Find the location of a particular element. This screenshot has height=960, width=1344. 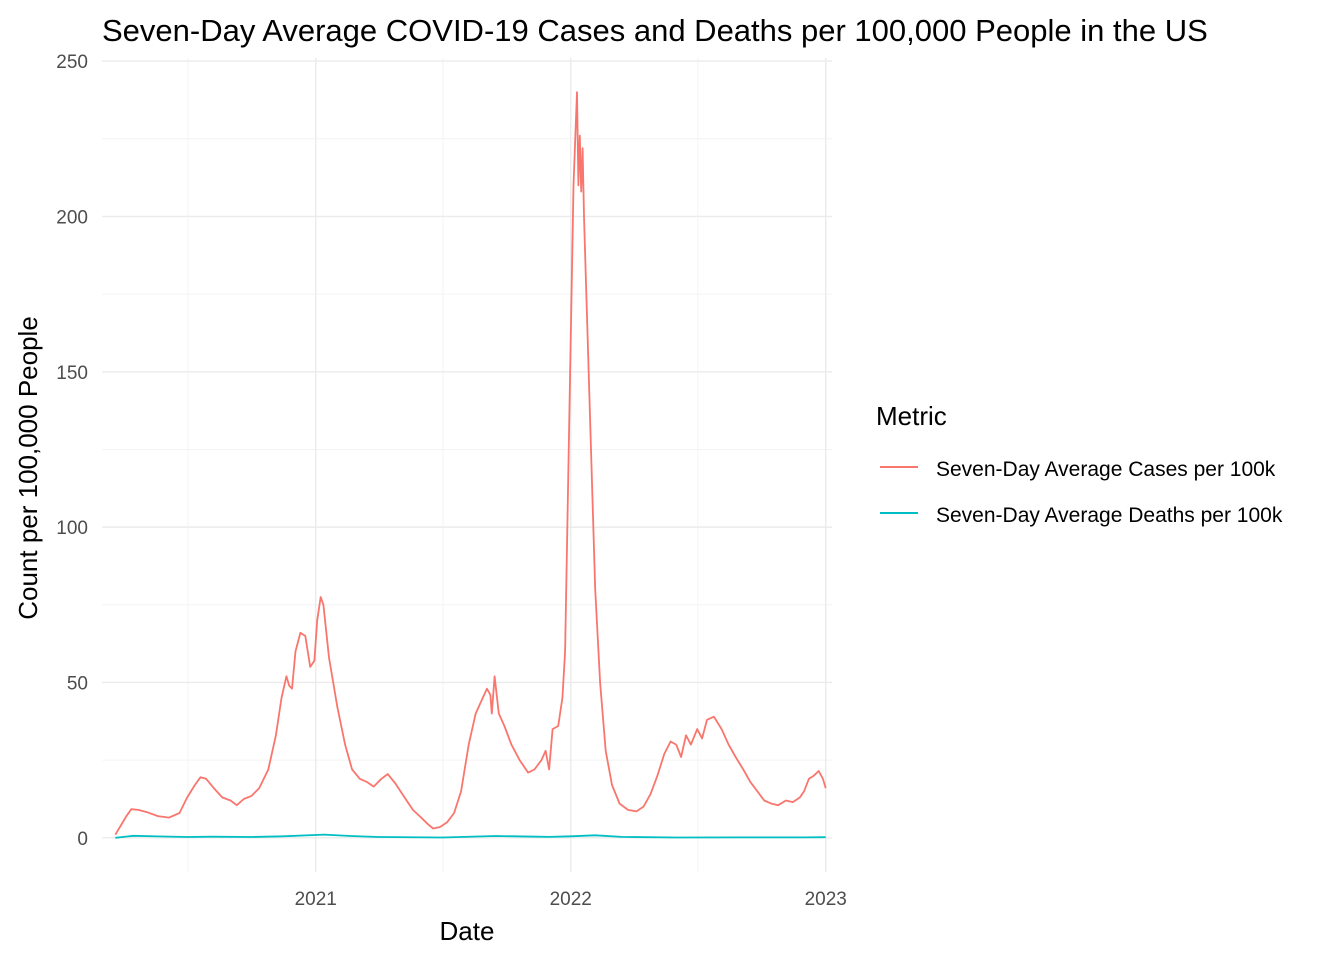

y-tick-label: 50 is located at coordinates (77, 683).